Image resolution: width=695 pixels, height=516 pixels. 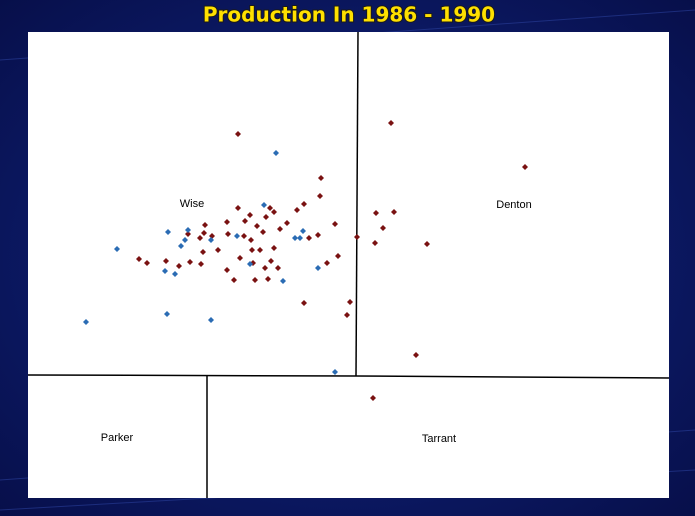 What do you see at coordinates (192, 204) in the screenshot?
I see `county-label: Wise` at bounding box center [192, 204].